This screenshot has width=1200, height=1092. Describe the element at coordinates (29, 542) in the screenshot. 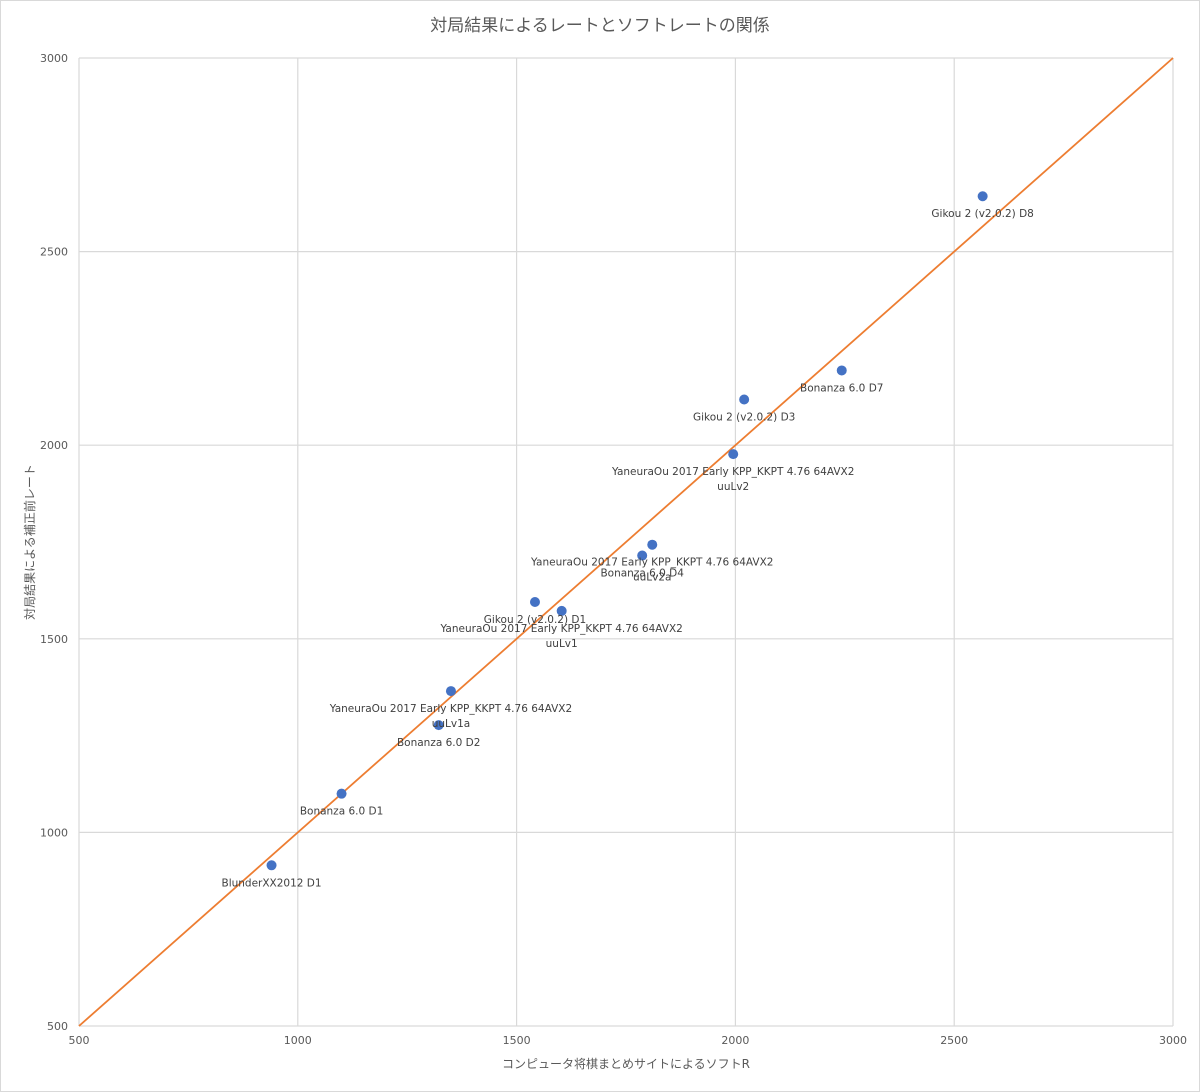

I see `y-axis-title: 対局結果による補正前レート` at that location.